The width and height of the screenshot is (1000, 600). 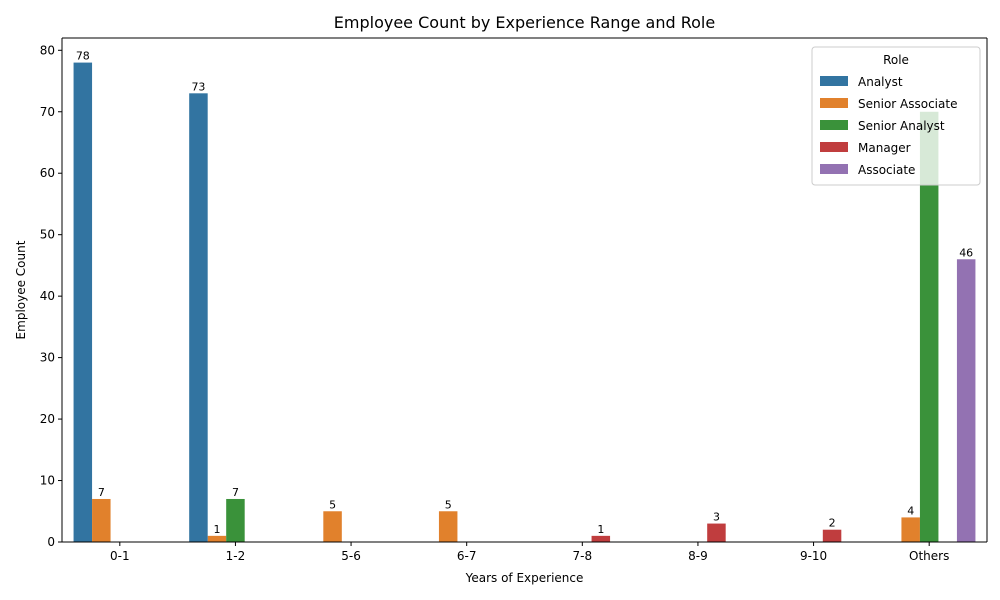 I want to click on x-tick-label: 5-6, so click(x=351, y=556).